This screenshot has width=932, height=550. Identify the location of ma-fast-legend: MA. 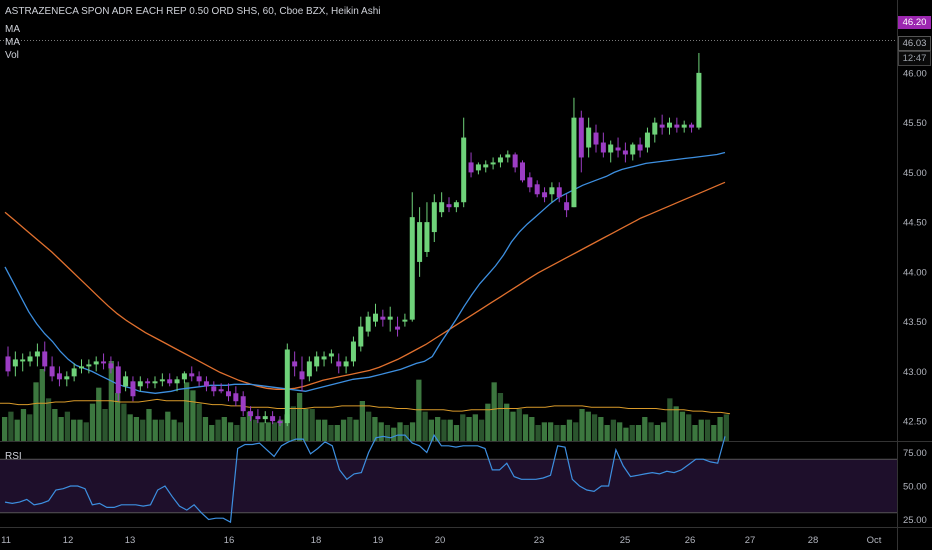
(12, 29).